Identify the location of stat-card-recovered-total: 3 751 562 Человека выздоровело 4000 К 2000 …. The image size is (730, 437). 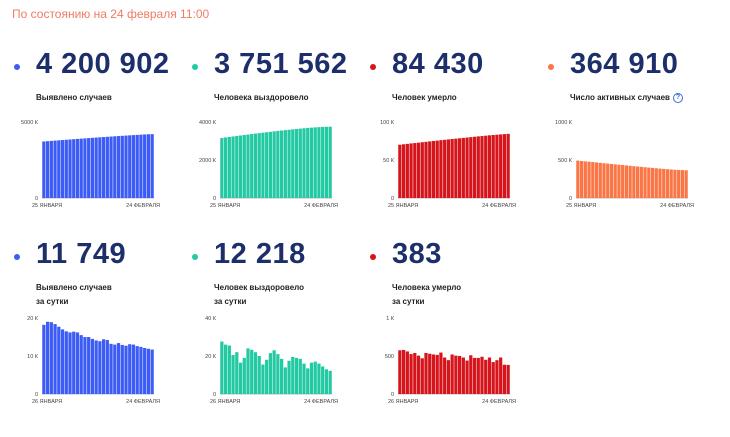
(275, 140).